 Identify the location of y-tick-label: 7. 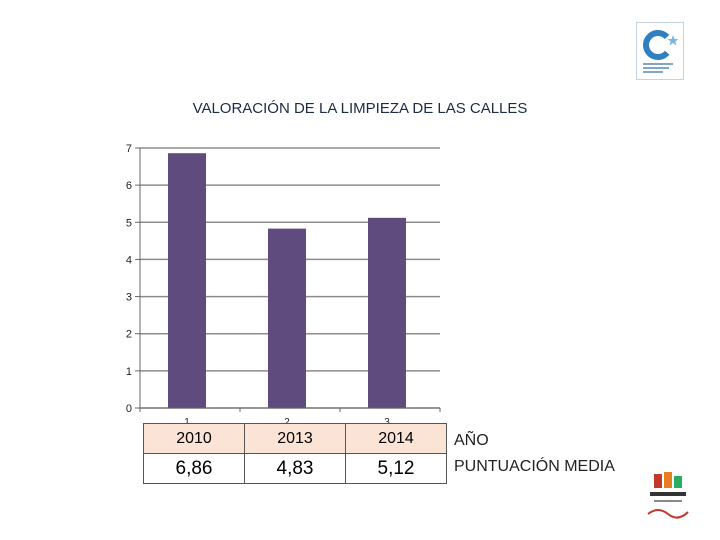
(129, 149).